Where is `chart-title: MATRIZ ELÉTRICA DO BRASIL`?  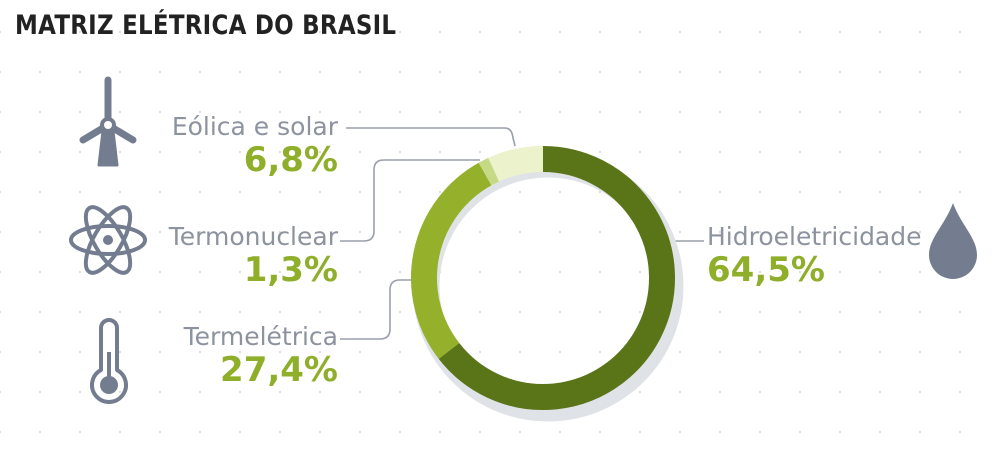
chart-title: MATRIZ ELÉTRICA DO BRASIL is located at coordinates (206, 25).